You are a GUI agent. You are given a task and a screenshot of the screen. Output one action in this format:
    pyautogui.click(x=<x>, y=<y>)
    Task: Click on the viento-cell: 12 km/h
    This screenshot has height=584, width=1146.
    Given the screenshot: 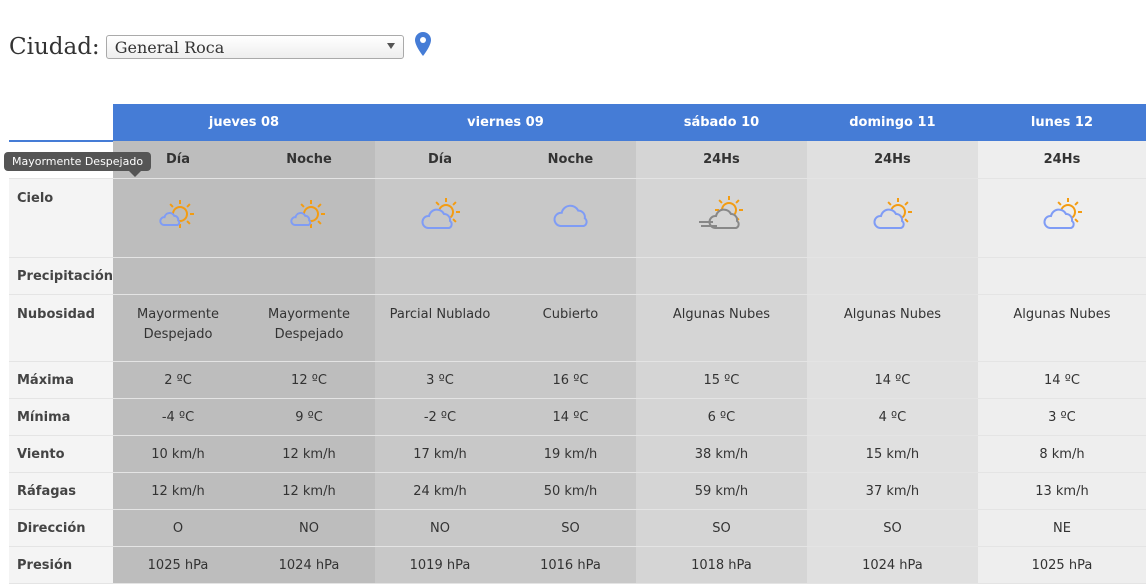 What is the action you would take?
    pyautogui.click(x=309, y=454)
    